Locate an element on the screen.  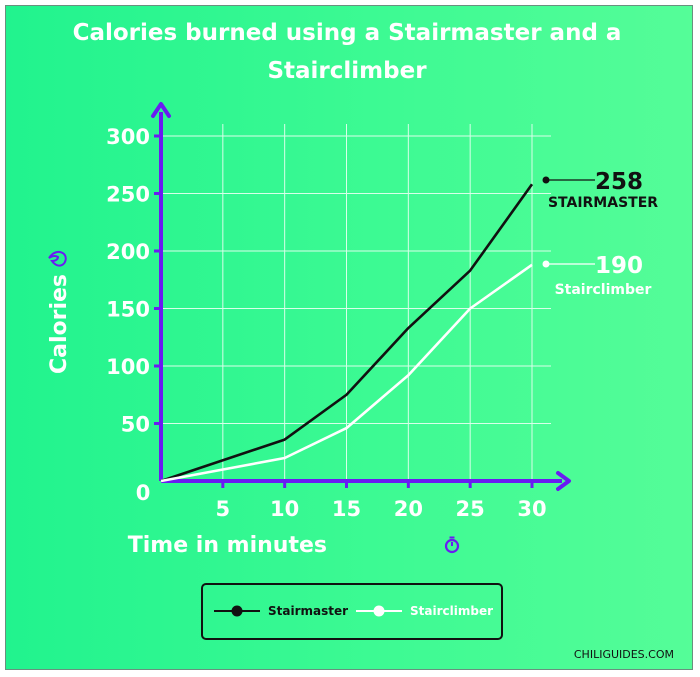
y-tick-label: 50 is located at coordinates (135, 425).